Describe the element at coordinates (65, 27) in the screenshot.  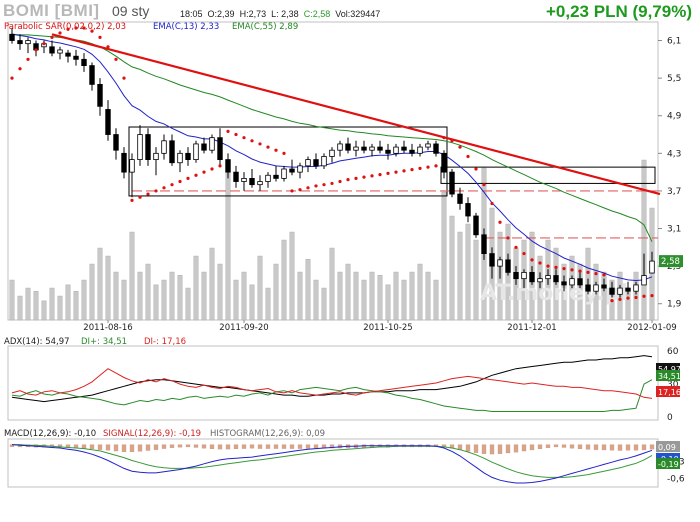
I see `sar-legend: Parabolic SAR(0,02,0,2) 2,03` at that location.